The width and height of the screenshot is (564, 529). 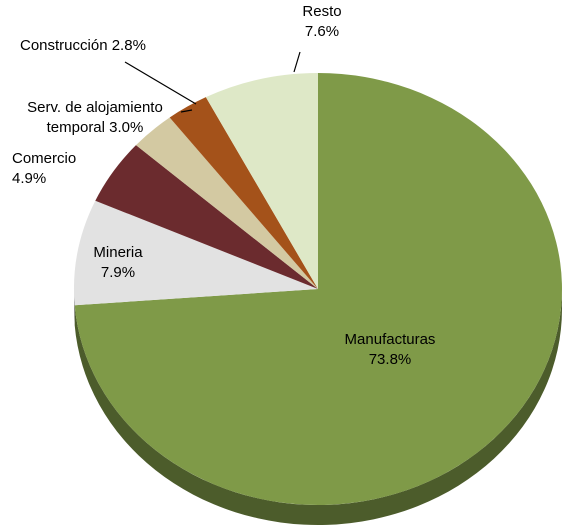 What do you see at coordinates (110, 46) in the screenshot?
I see `slice-label: Construcción 2.8%` at bounding box center [110, 46].